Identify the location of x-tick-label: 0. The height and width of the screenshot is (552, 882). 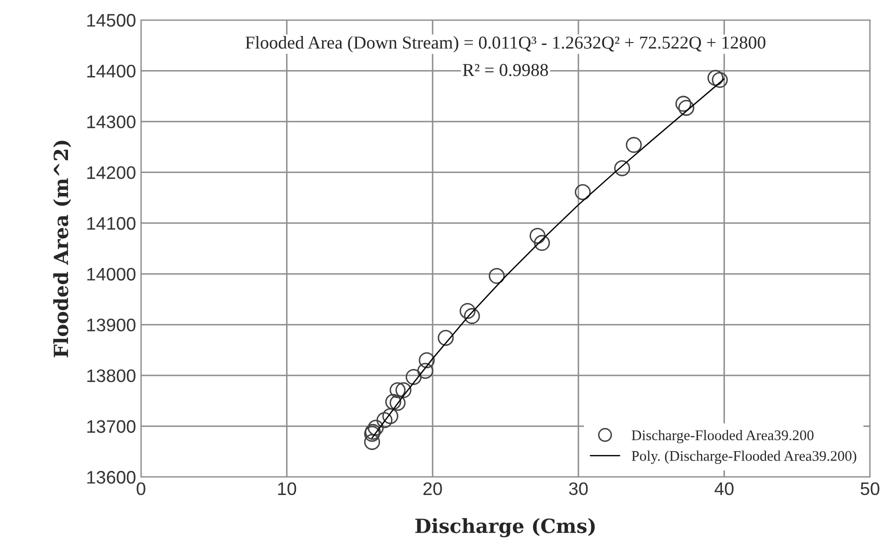
(141, 489).